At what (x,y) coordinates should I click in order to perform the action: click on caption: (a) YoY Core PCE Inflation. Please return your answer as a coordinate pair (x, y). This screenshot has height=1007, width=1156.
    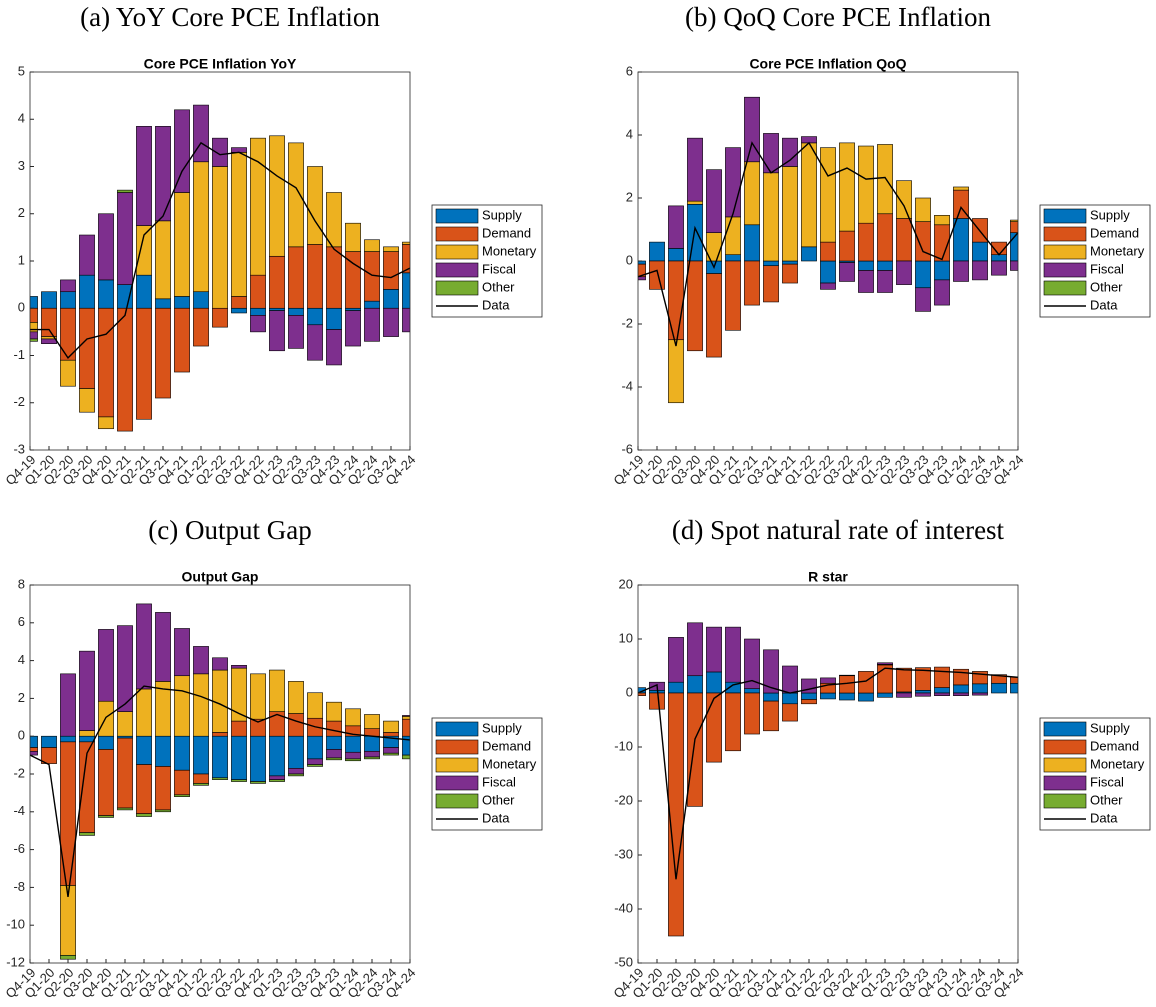
    Looking at the image, I should click on (230, 17).